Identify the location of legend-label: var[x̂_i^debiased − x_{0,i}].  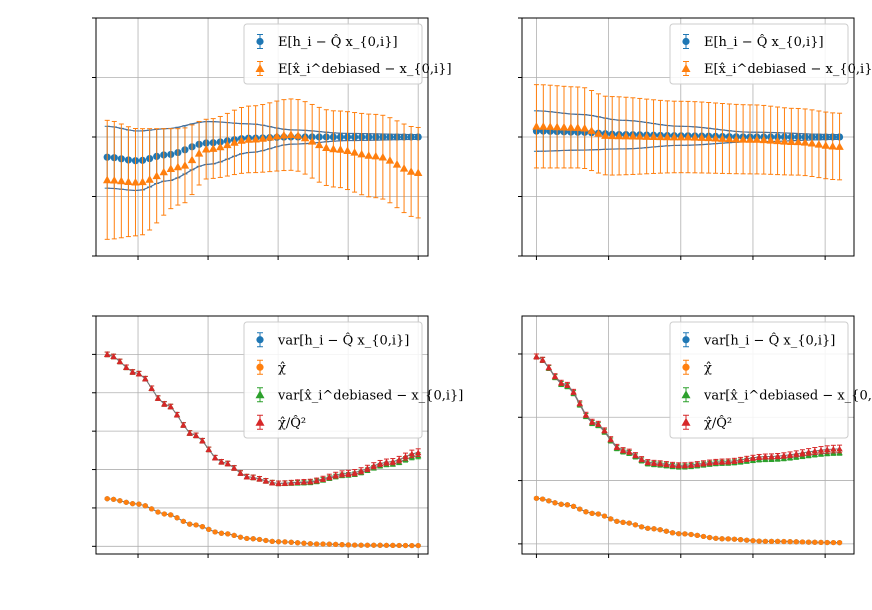
(787, 395).